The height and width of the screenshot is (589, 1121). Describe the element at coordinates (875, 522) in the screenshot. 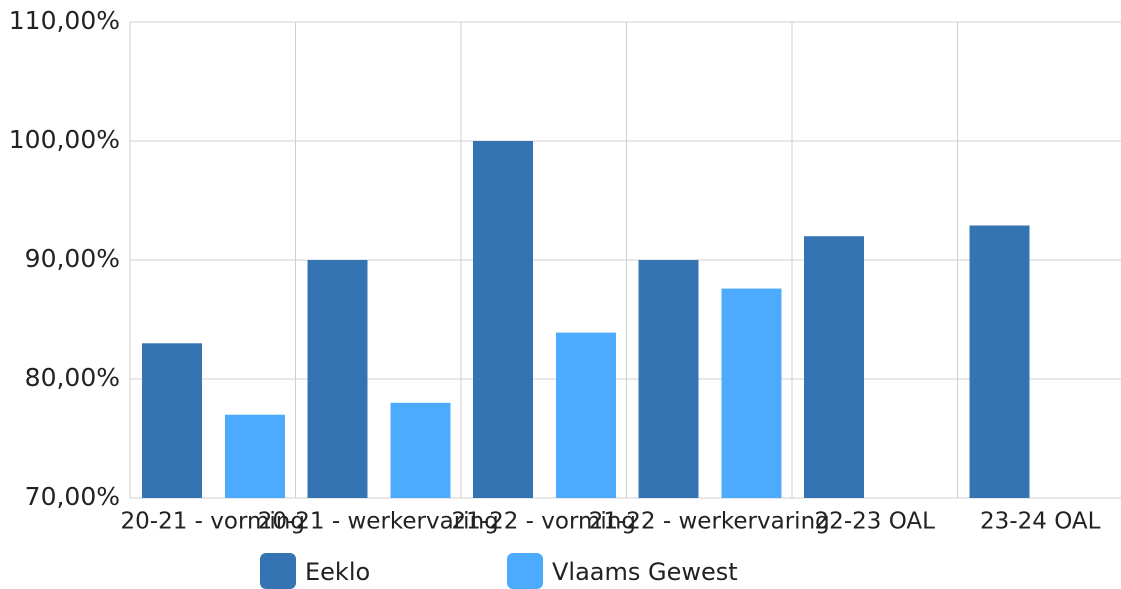

I see `x-tick-label: 22-23 OAL` at that location.